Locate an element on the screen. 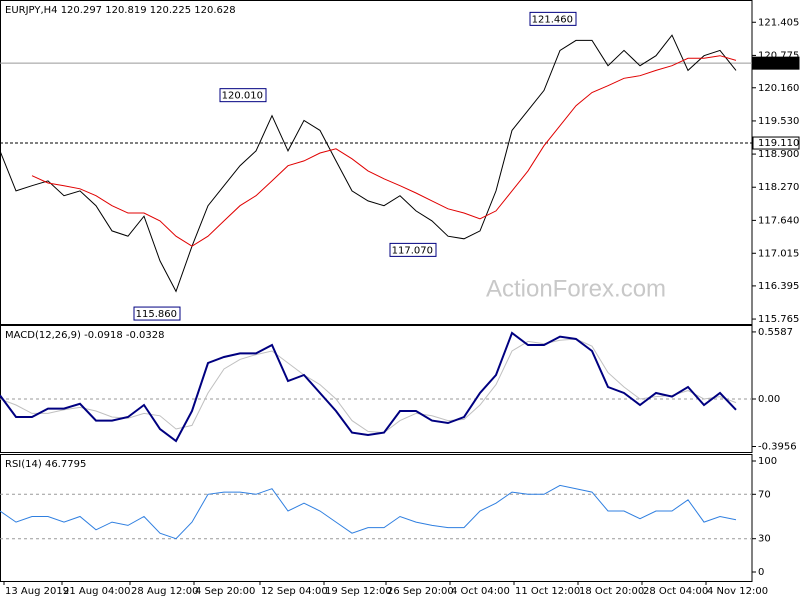 The image size is (800, 600). annotation-label: 117.070 is located at coordinates (412, 250).